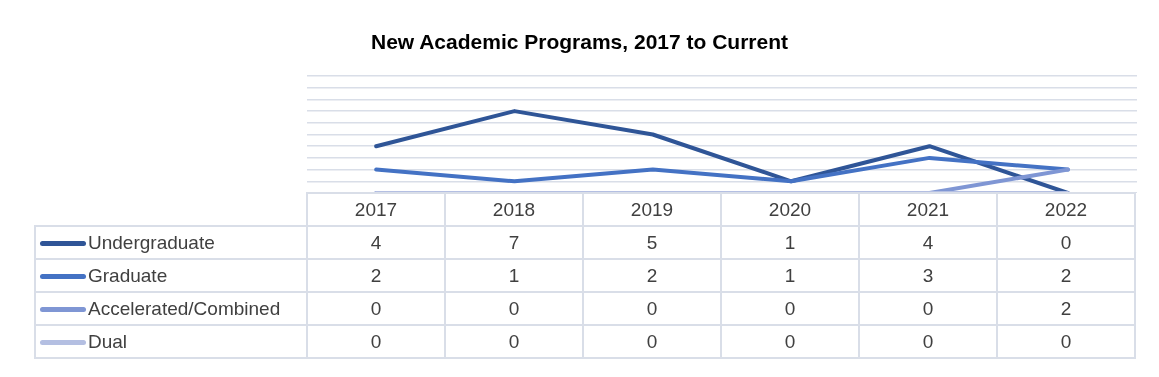 This screenshot has width=1159, height=377. I want to click on legend-label: Graduate, so click(128, 275).